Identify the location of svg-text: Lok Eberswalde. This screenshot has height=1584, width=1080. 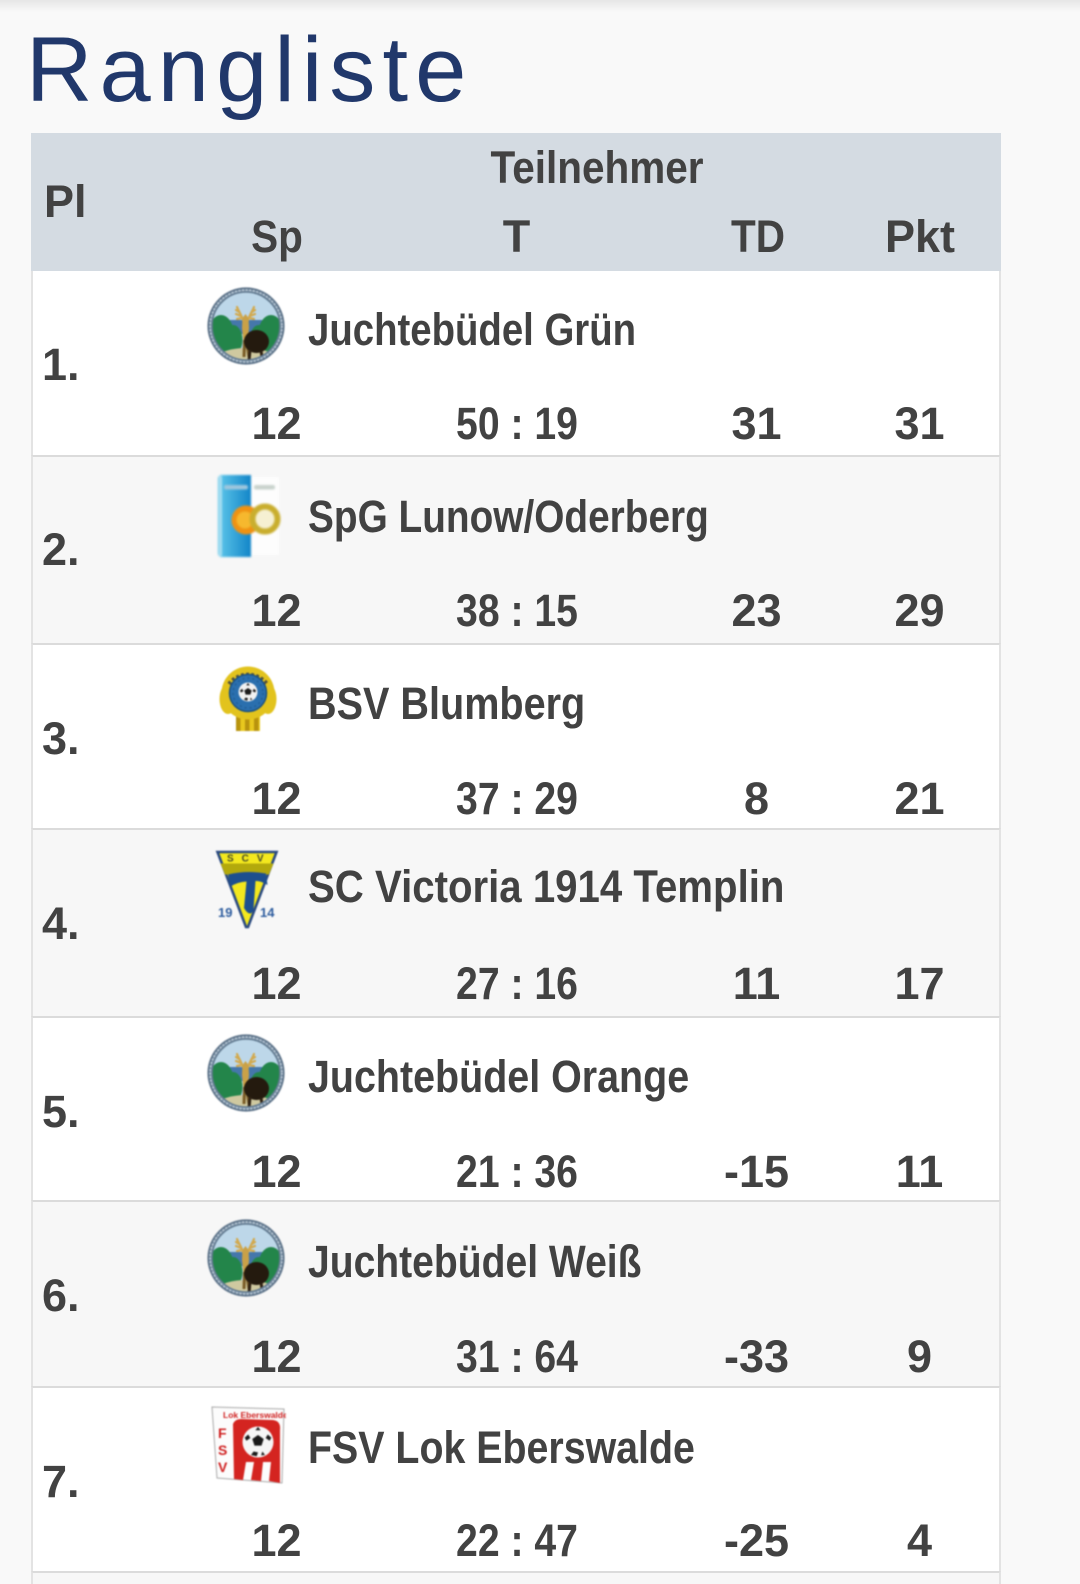
(254, 1415).